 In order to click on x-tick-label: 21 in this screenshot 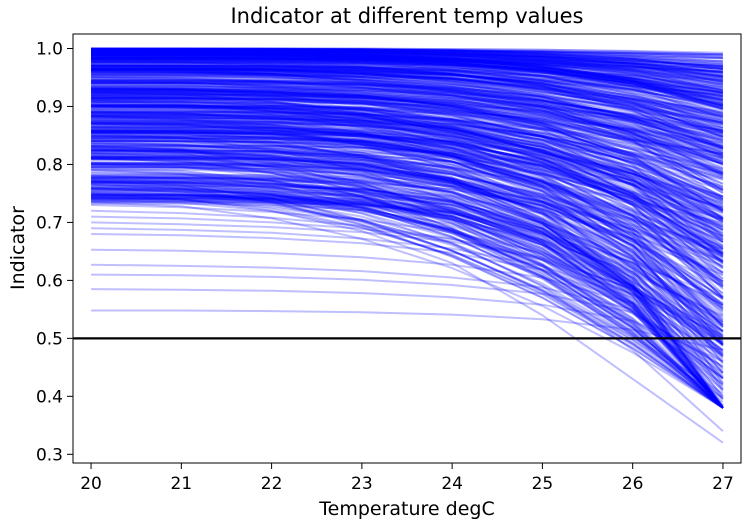, I will do `click(182, 484)`.